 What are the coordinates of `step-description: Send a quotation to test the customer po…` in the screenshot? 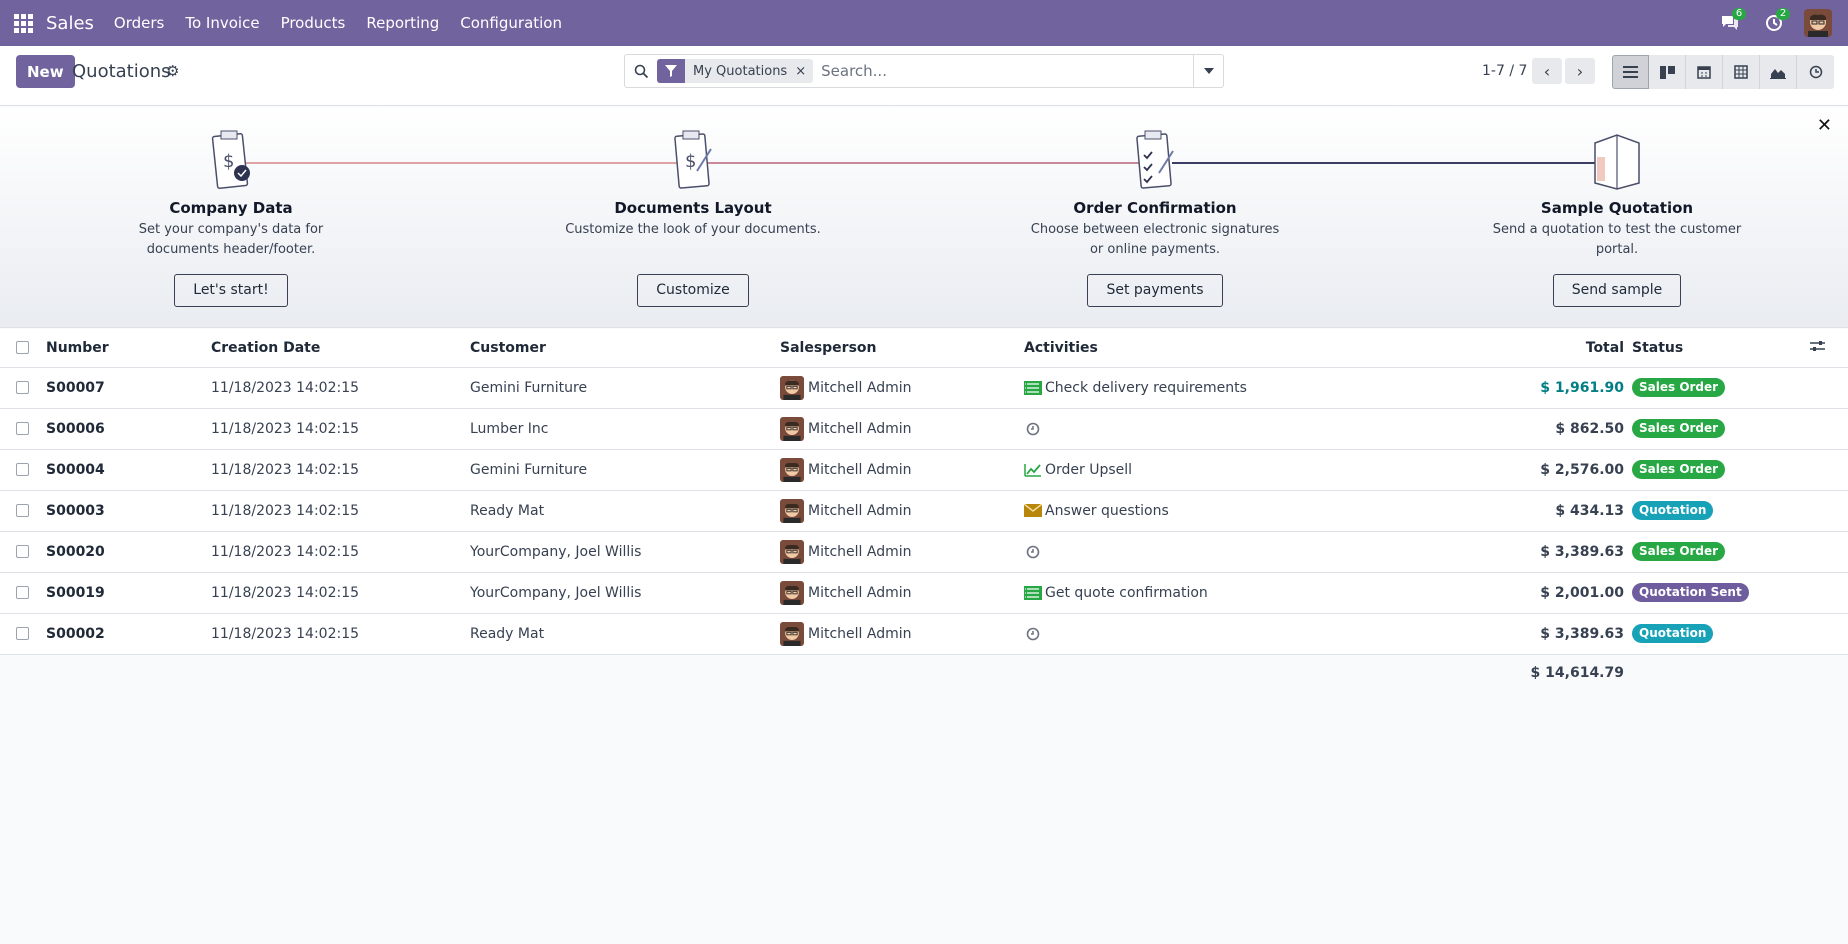 It's located at (1617, 239).